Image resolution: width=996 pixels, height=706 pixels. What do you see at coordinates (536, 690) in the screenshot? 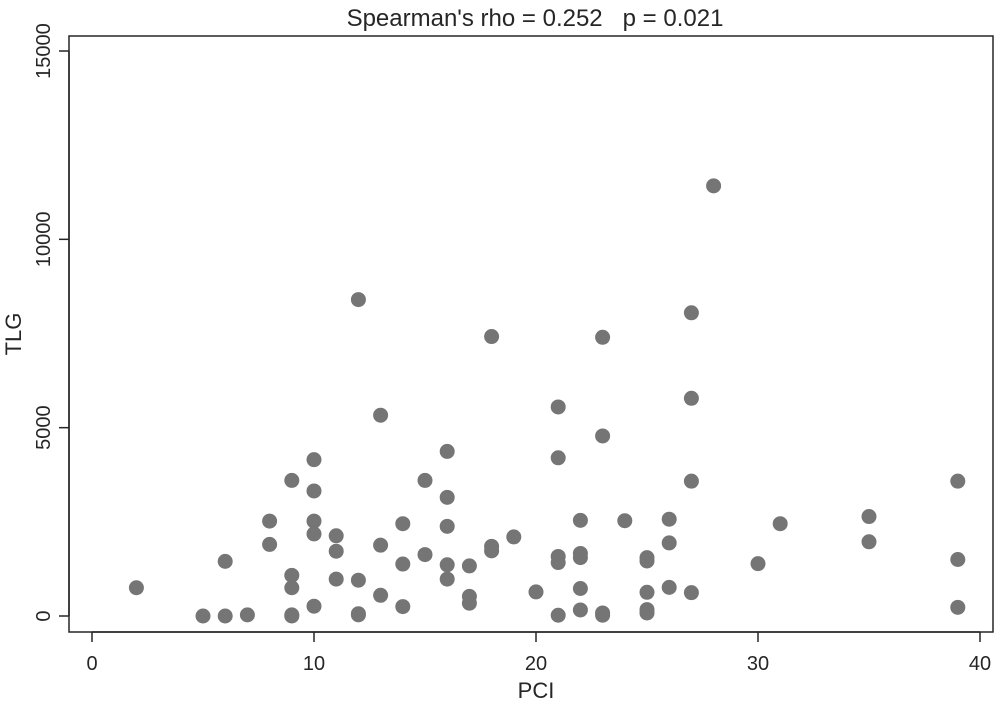
I see `x-axis-label: PCI` at bounding box center [536, 690].